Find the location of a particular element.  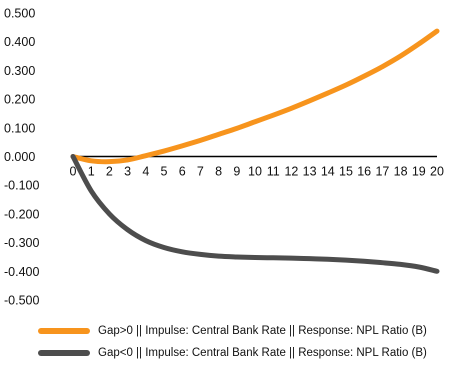

legend-swatch-gap-positive is located at coordinates (64, 331).